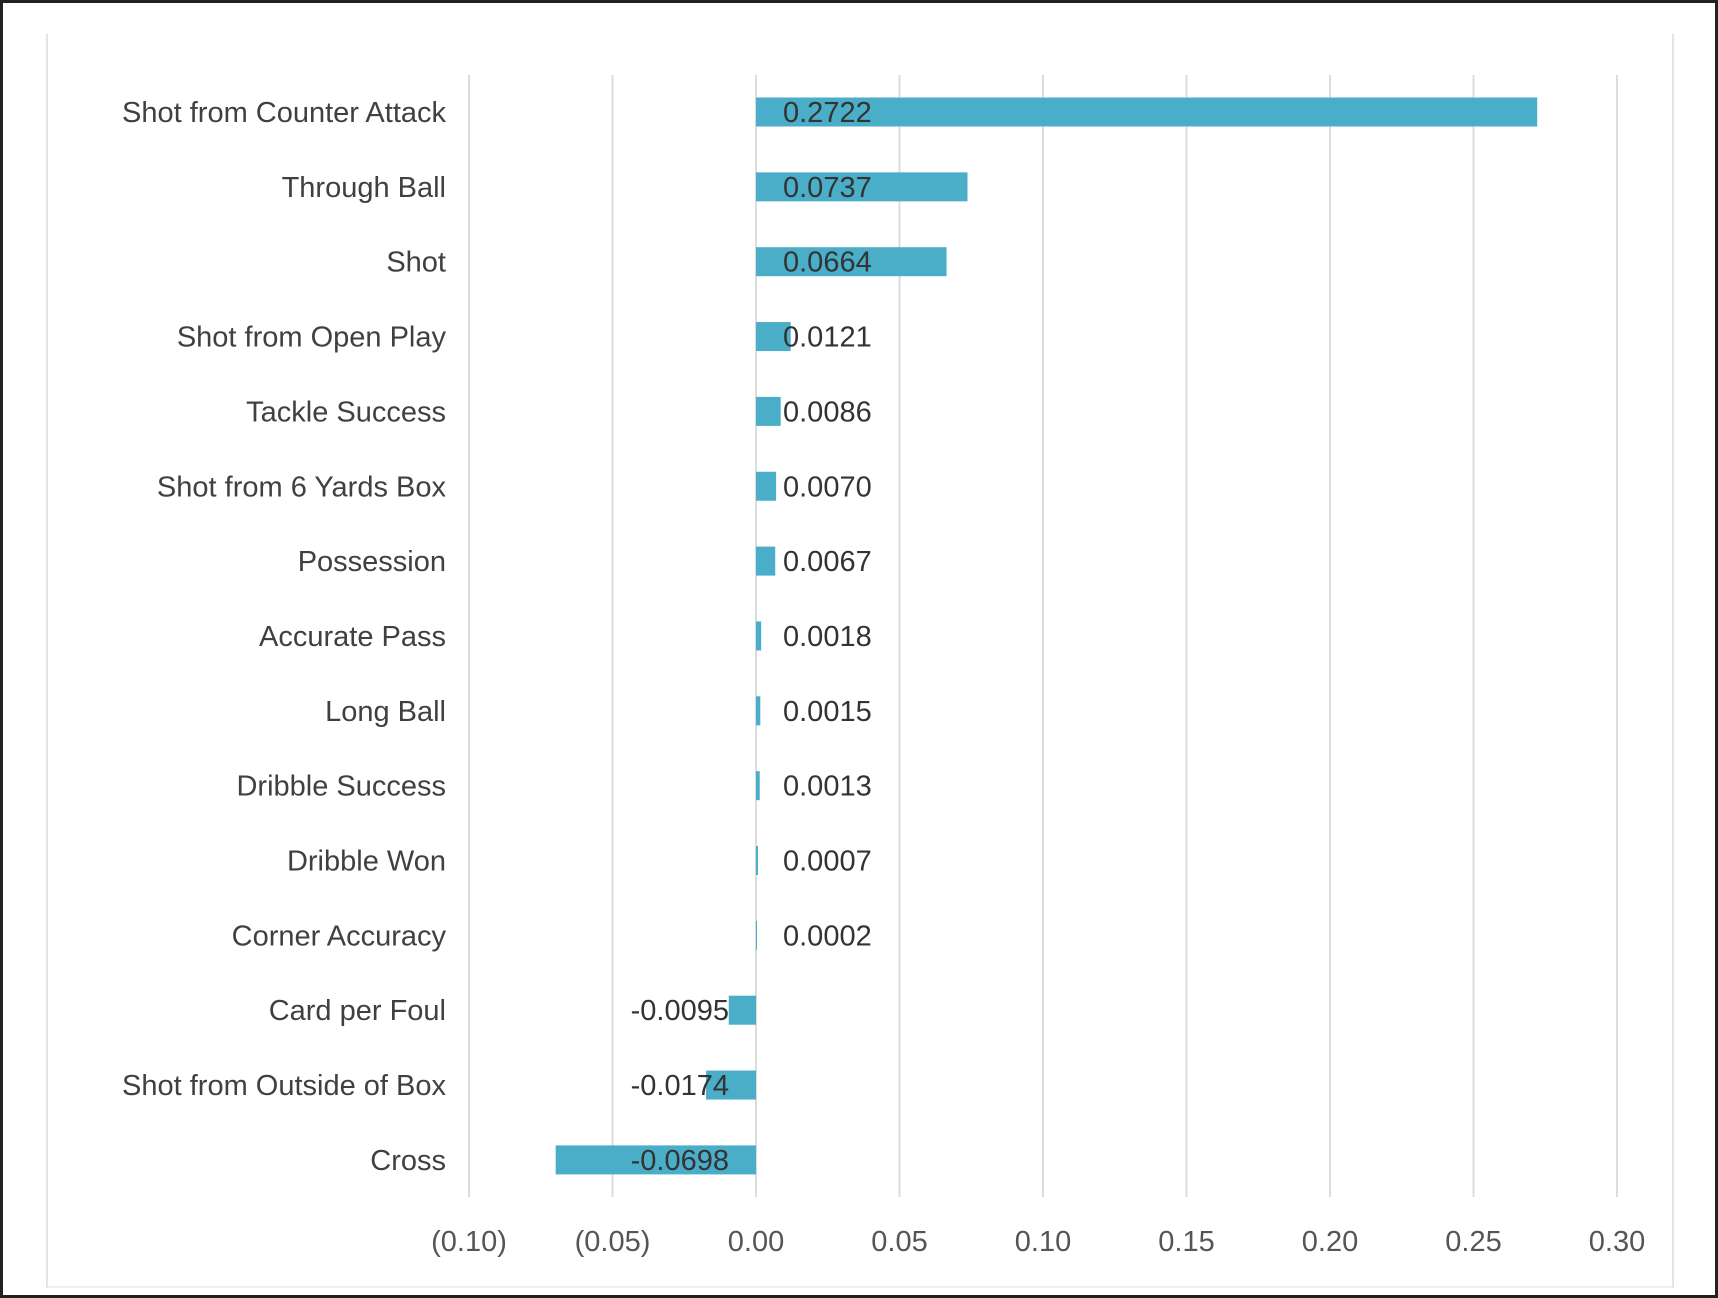 This screenshot has width=1718, height=1298. Describe the element at coordinates (302, 487) in the screenshot. I see `category-label: Shot from 6 Yards Box` at that location.